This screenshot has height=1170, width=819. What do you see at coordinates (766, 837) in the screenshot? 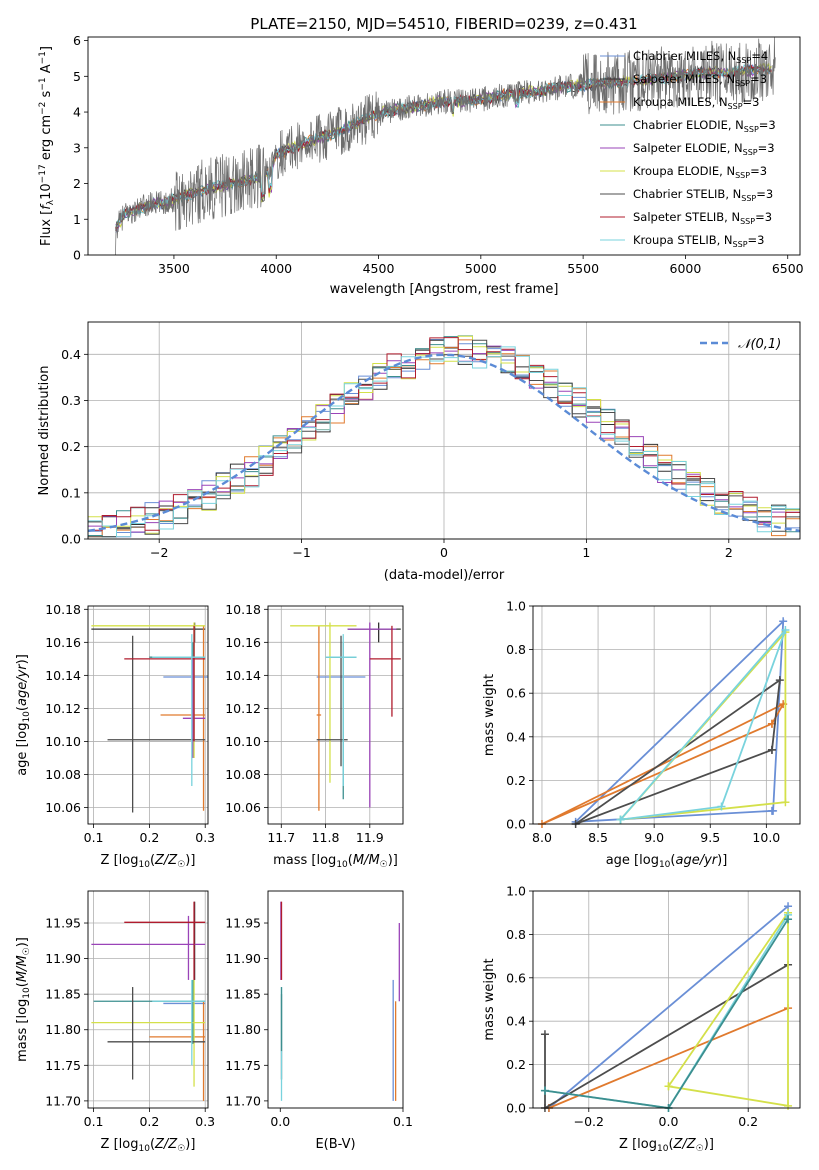
I see `weight_vs_age-xtick-label: 10.0` at bounding box center [766, 837].